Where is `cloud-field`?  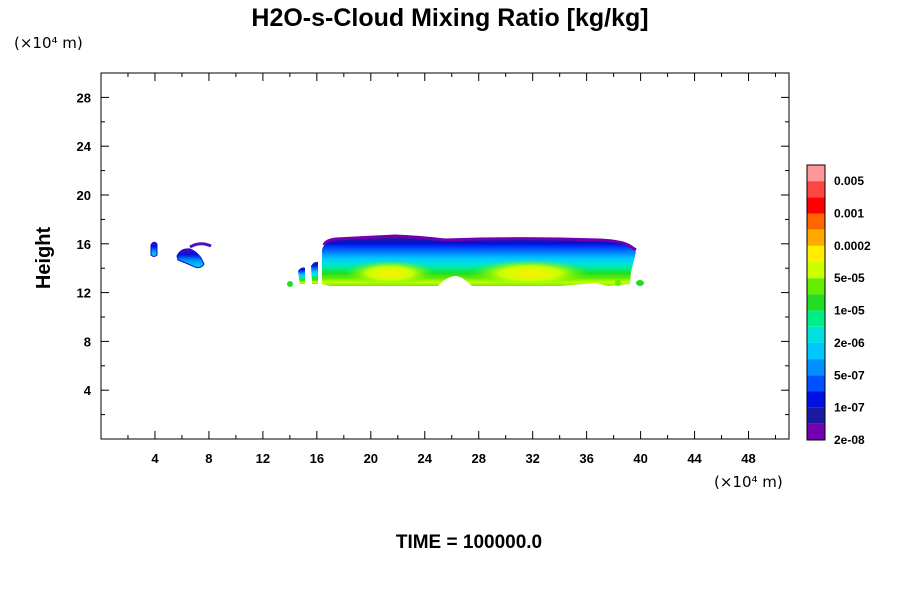
cloud-field is located at coordinates (397, 260).